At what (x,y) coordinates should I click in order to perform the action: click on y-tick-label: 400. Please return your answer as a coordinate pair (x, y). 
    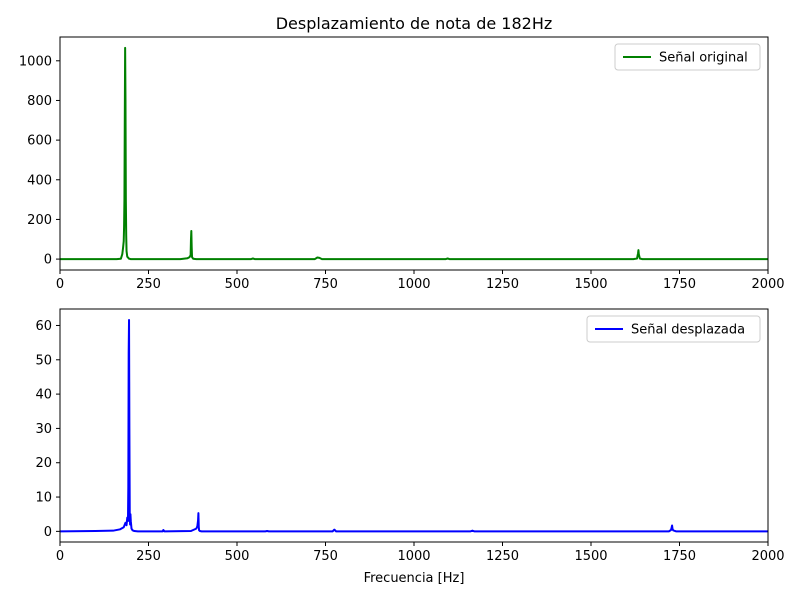
    Looking at the image, I should click on (39, 180).